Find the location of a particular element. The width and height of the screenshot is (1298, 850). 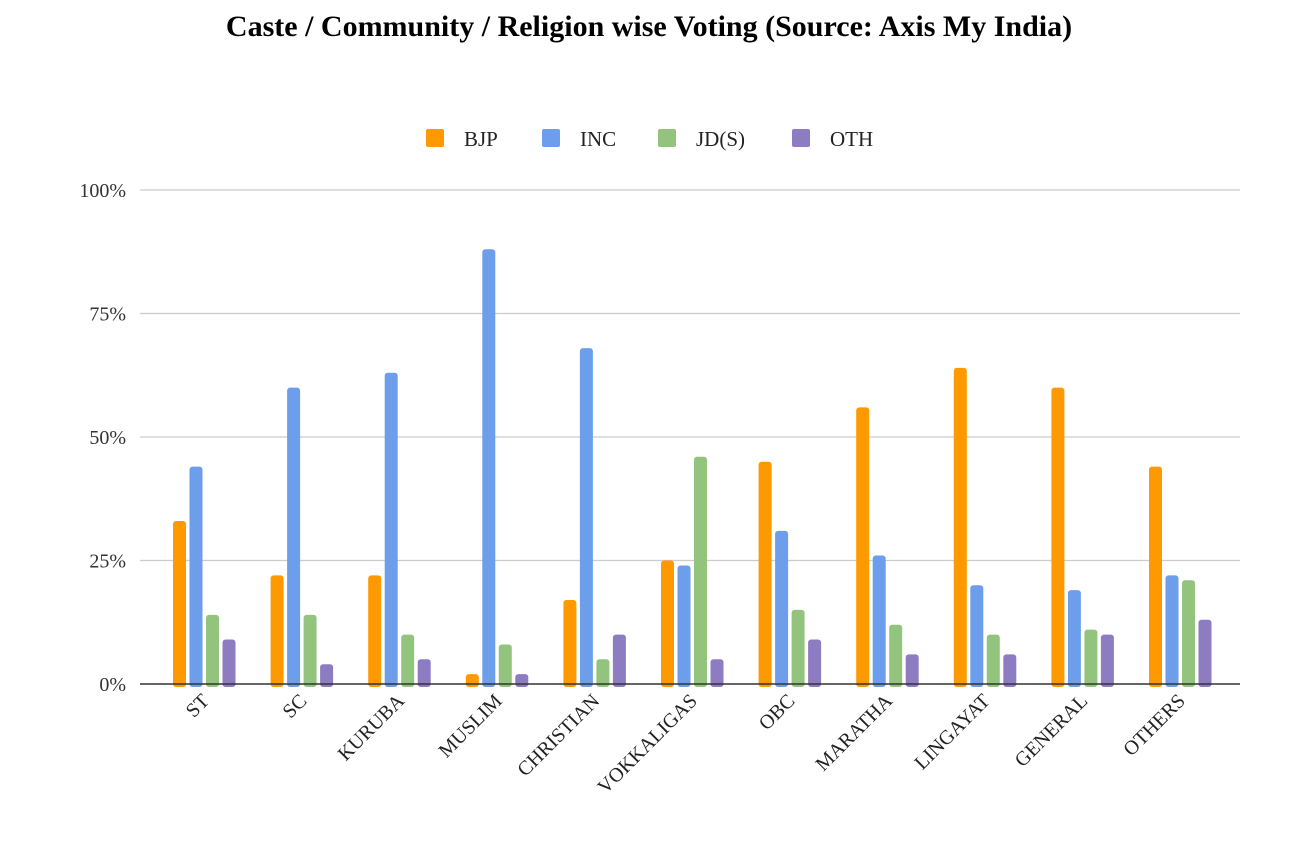

bar-bjp-obc is located at coordinates (765, 574).